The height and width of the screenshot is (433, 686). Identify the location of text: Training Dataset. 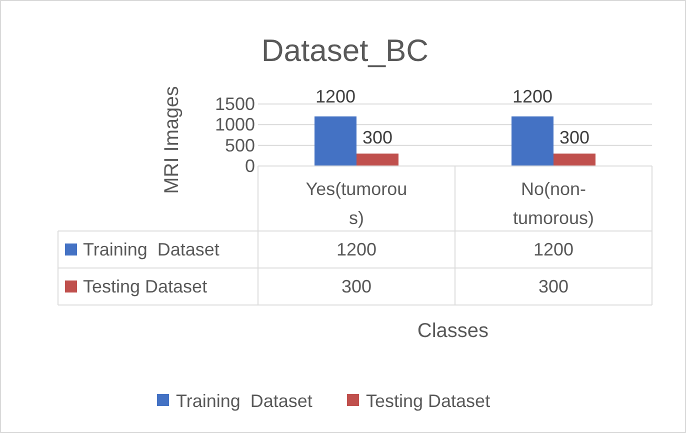
(244, 401).